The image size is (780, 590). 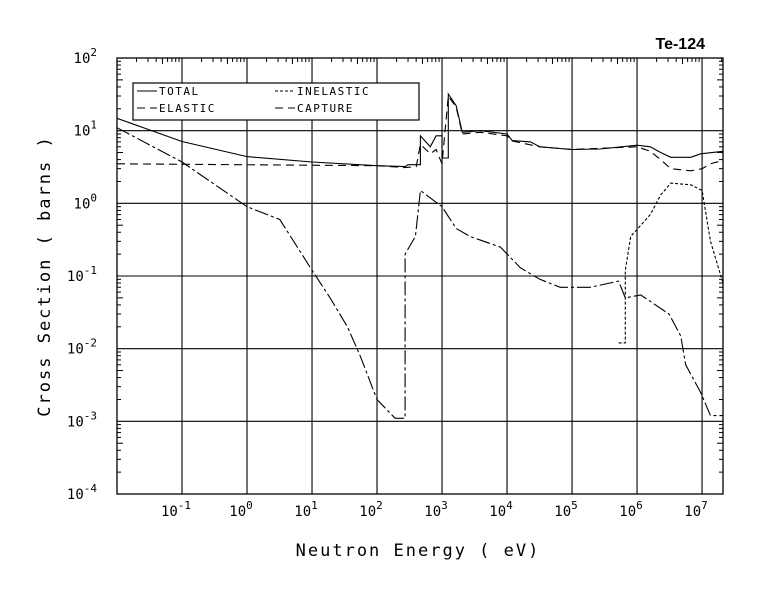 What do you see at coordinates (565, 509) in the screenshot?
I see `x-tick-label: 10⁵` at bounding box center [565, 509].